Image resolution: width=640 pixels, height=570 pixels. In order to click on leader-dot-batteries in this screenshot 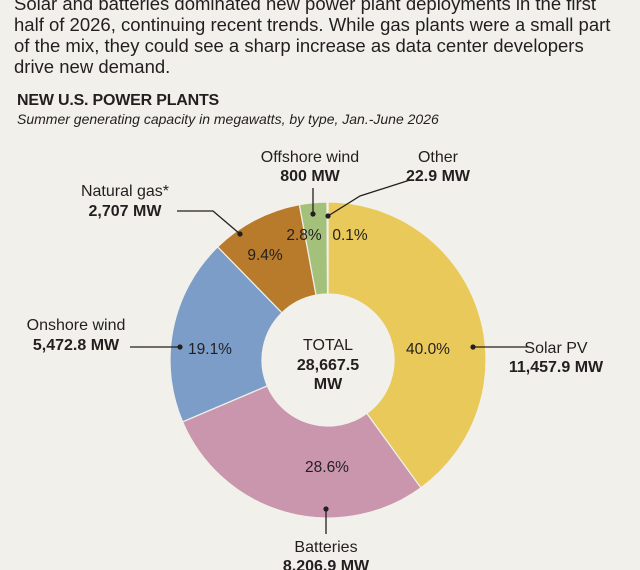, I will do `click(326, 509)`.